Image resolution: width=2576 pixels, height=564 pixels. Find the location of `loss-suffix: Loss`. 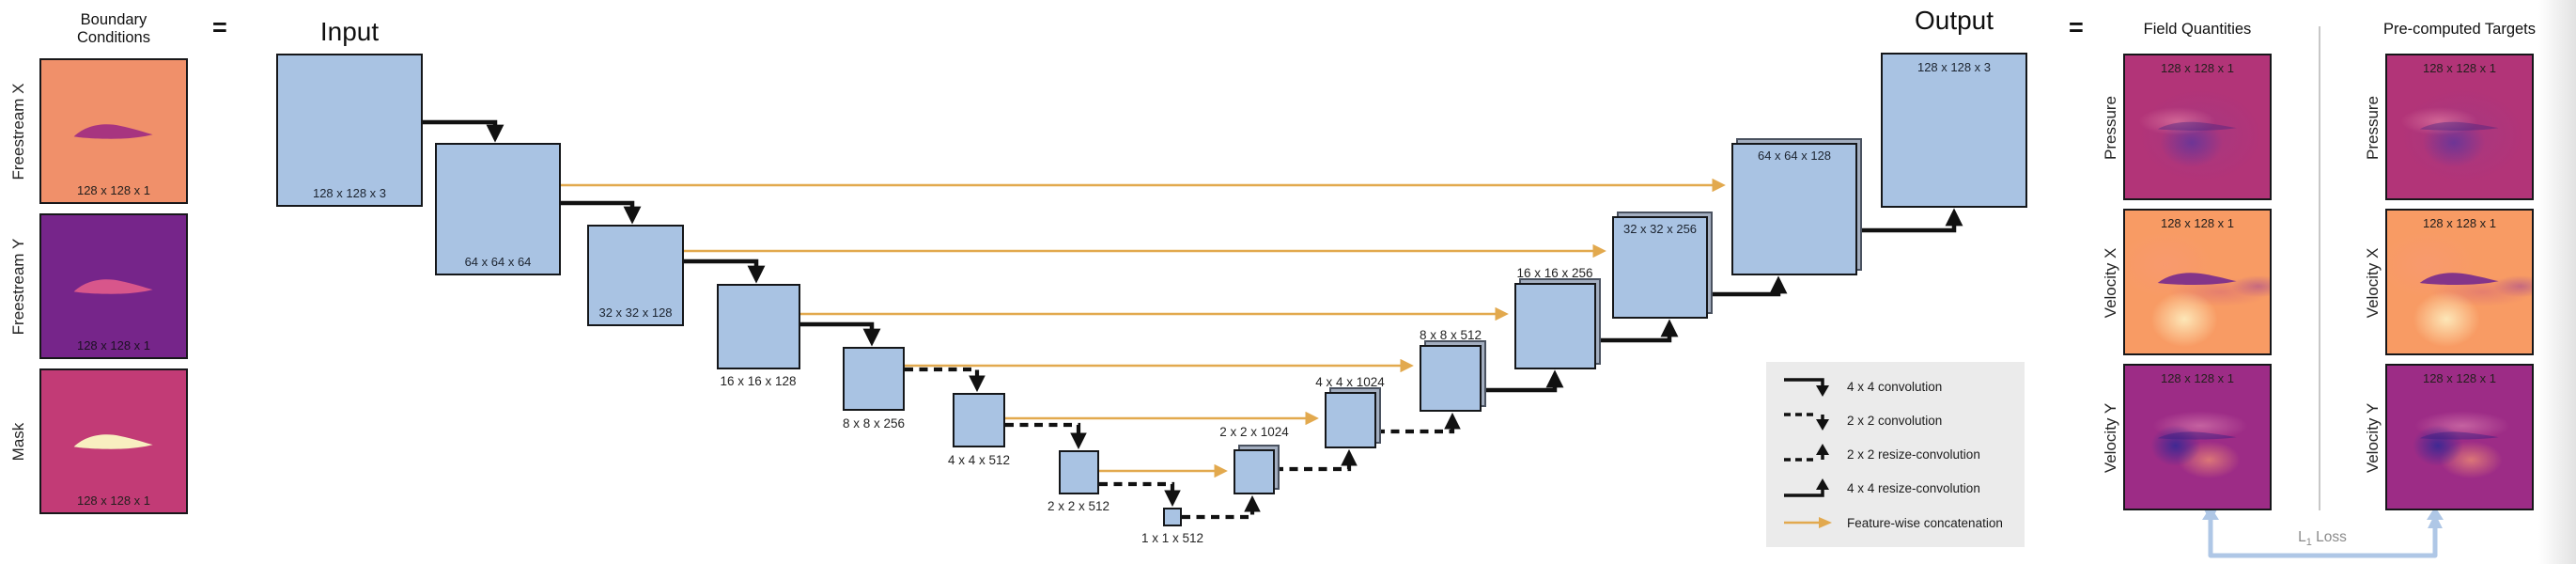

loss-suffix: Loss is located at coordinates (2329, 537).